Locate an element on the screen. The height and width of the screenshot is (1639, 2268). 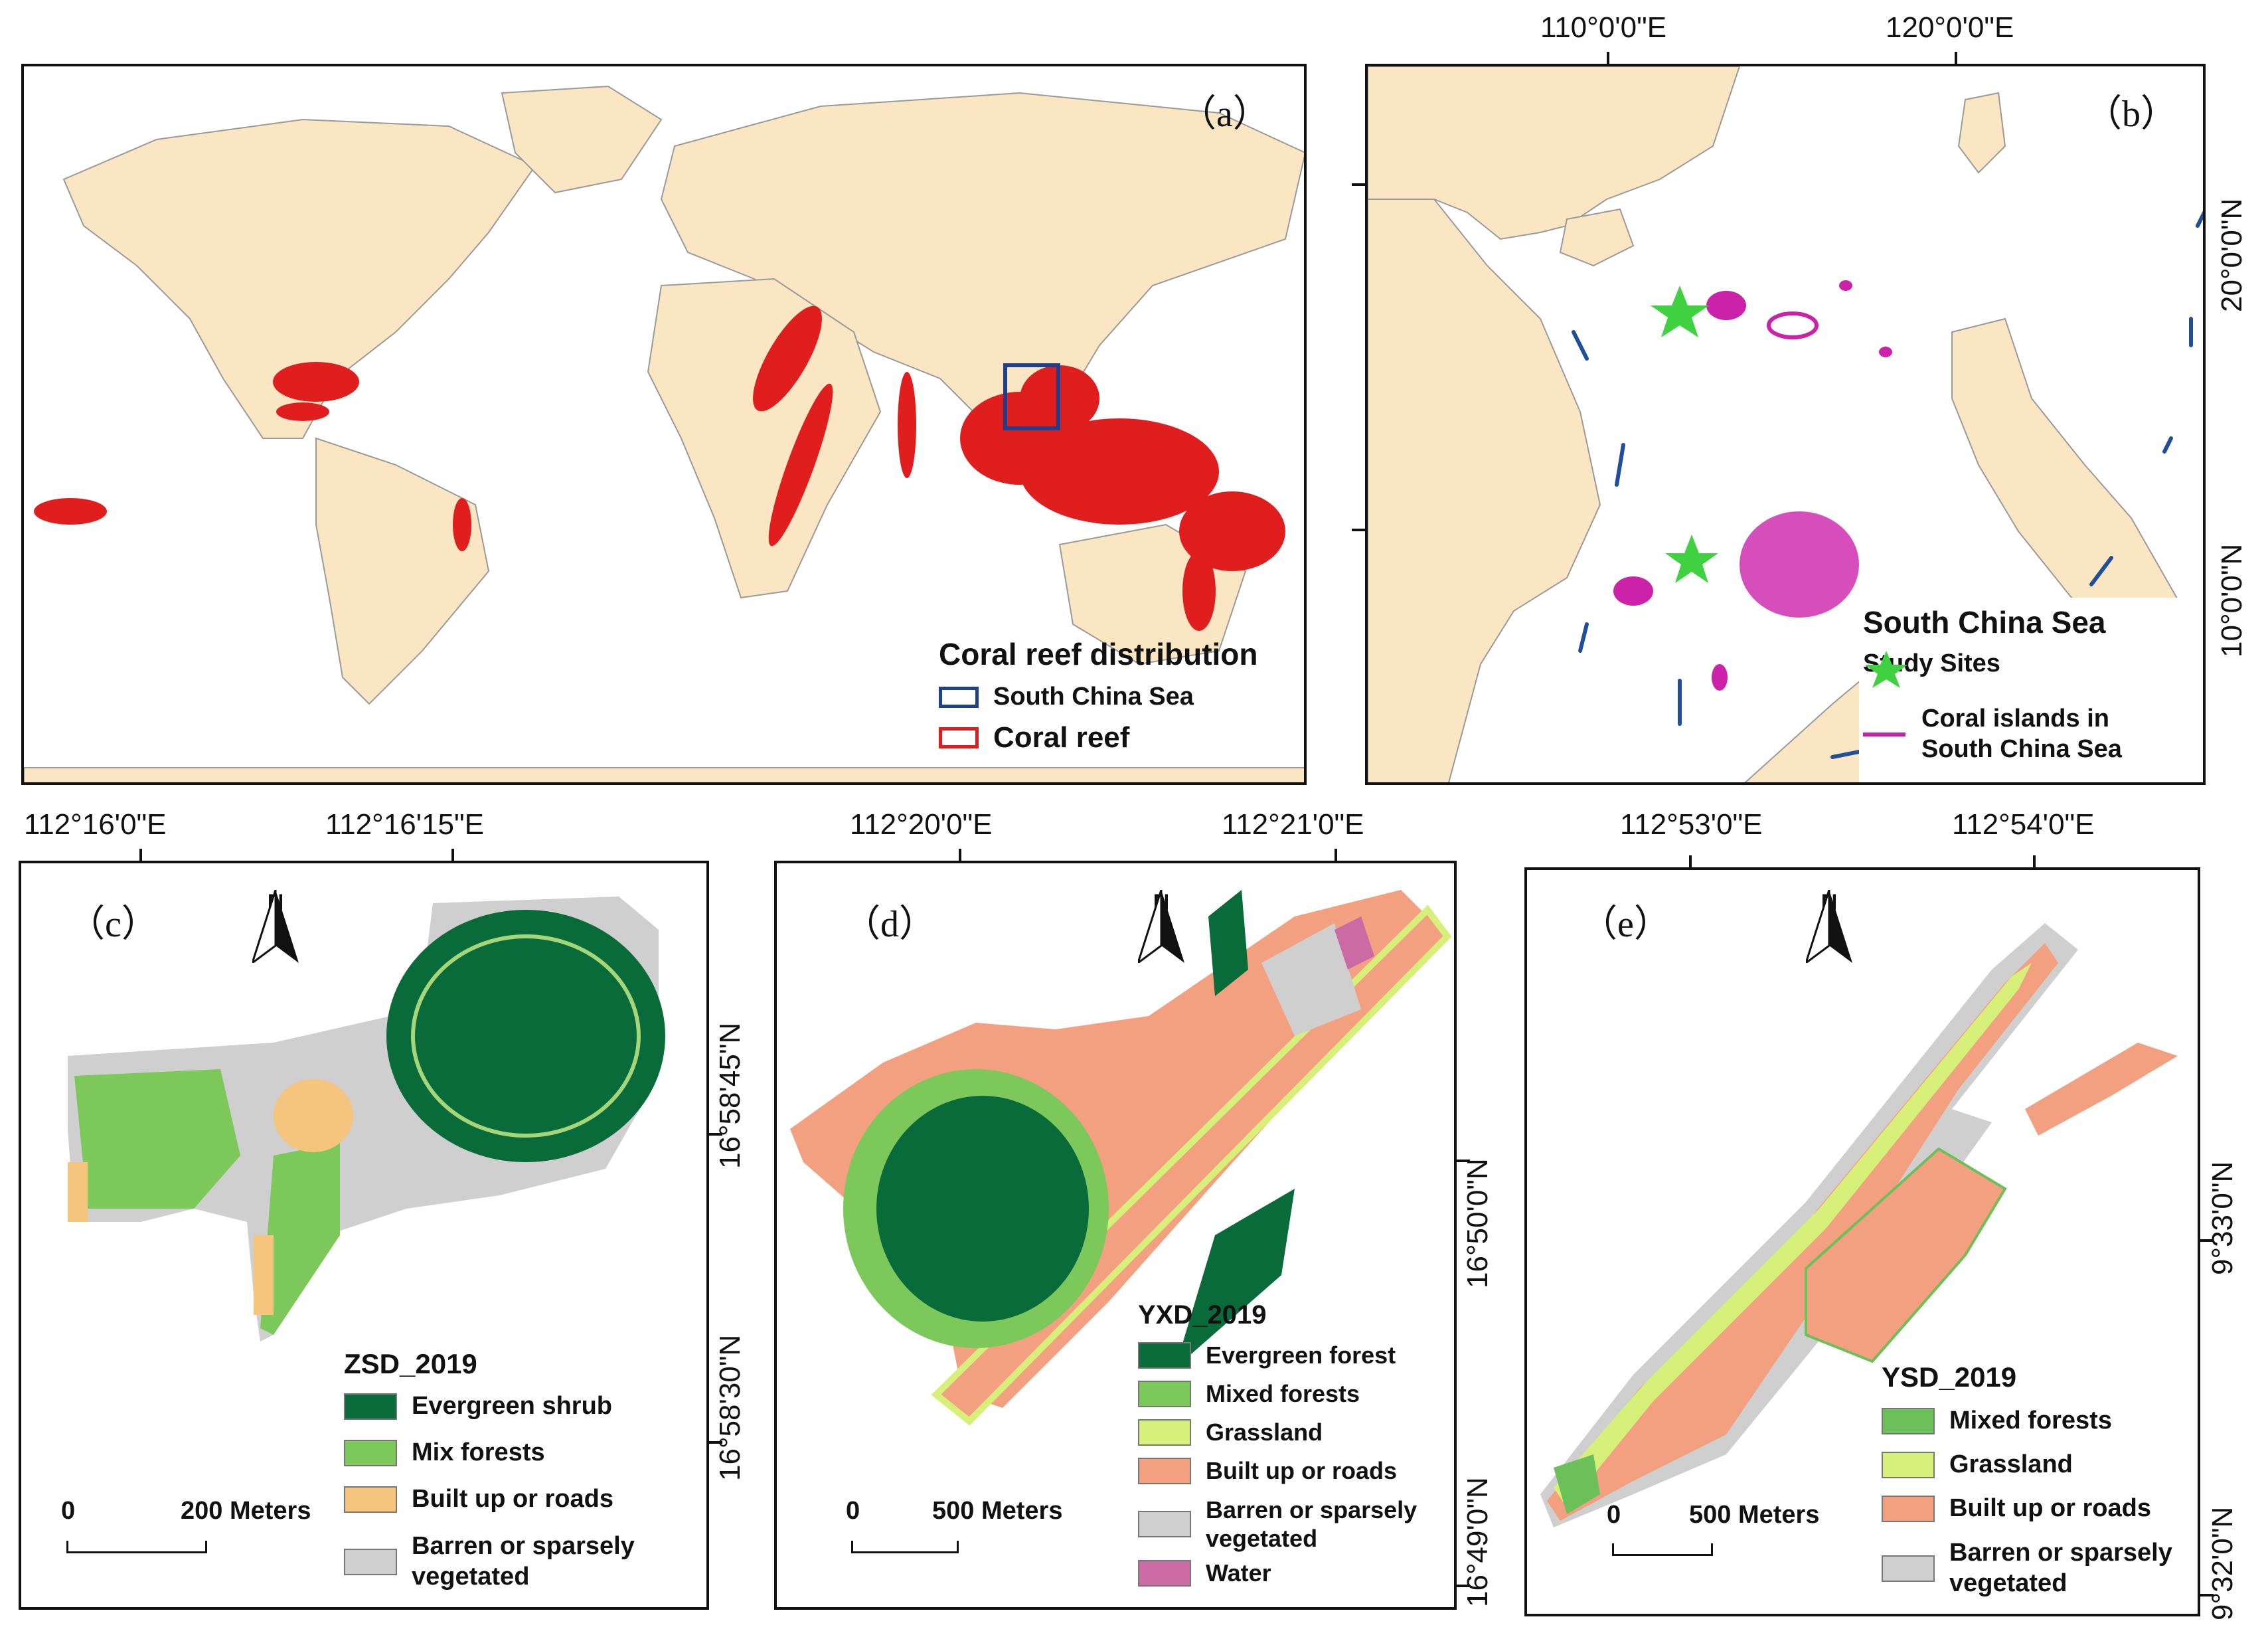
legend-item-coral-reef: Coral reef is located at coordinates (1034, 738).